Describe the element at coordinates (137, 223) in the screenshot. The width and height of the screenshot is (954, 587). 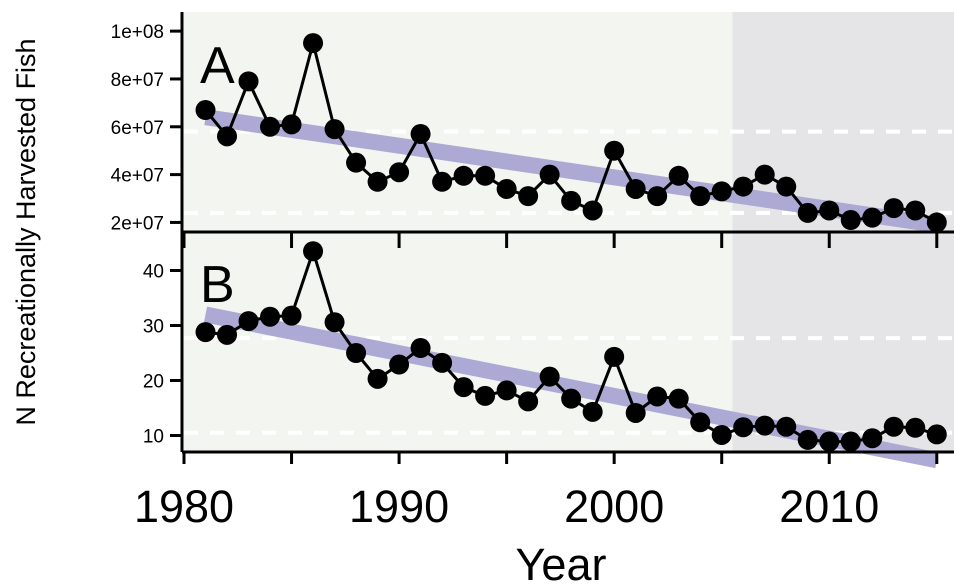
I see `y-tick-label: 2e+07` at that location.